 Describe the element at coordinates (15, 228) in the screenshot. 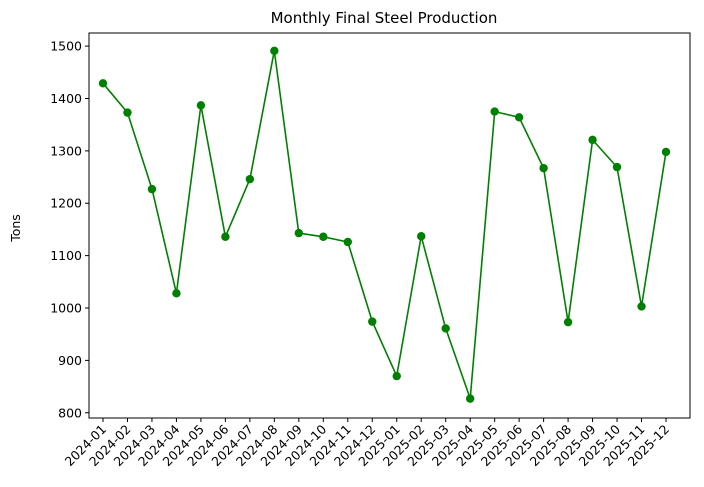

I see `y-axis-label: Tons` at that location.